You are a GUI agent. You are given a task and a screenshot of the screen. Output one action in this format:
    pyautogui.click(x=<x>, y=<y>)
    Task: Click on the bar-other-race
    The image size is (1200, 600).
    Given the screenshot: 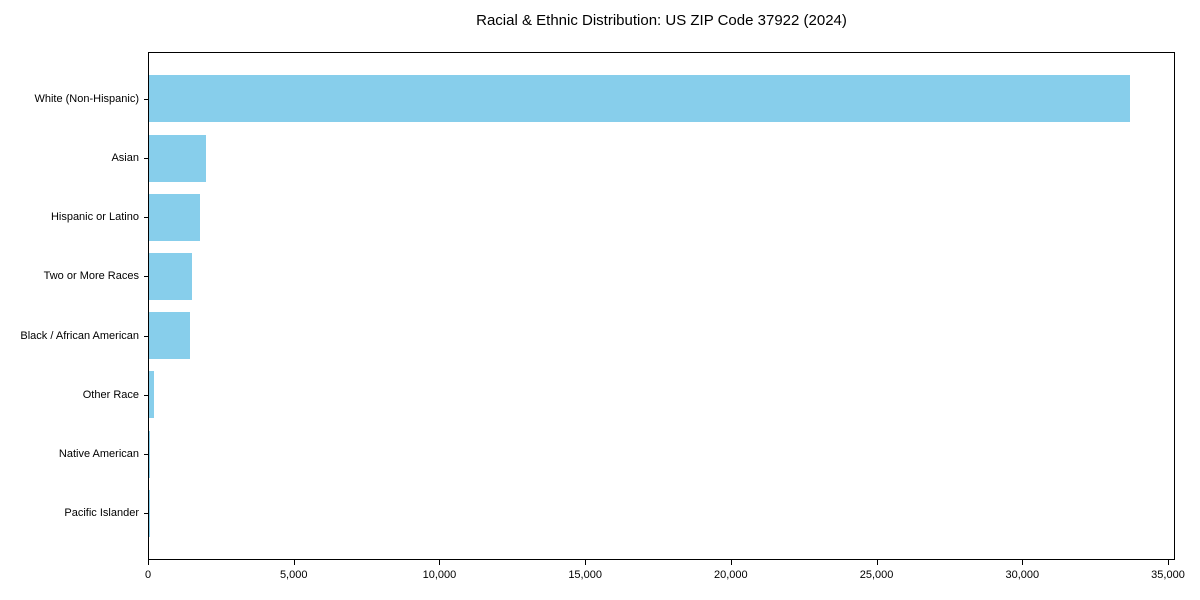 What is the action you would take?
    pyautogui.click(x=151, y=395)
    